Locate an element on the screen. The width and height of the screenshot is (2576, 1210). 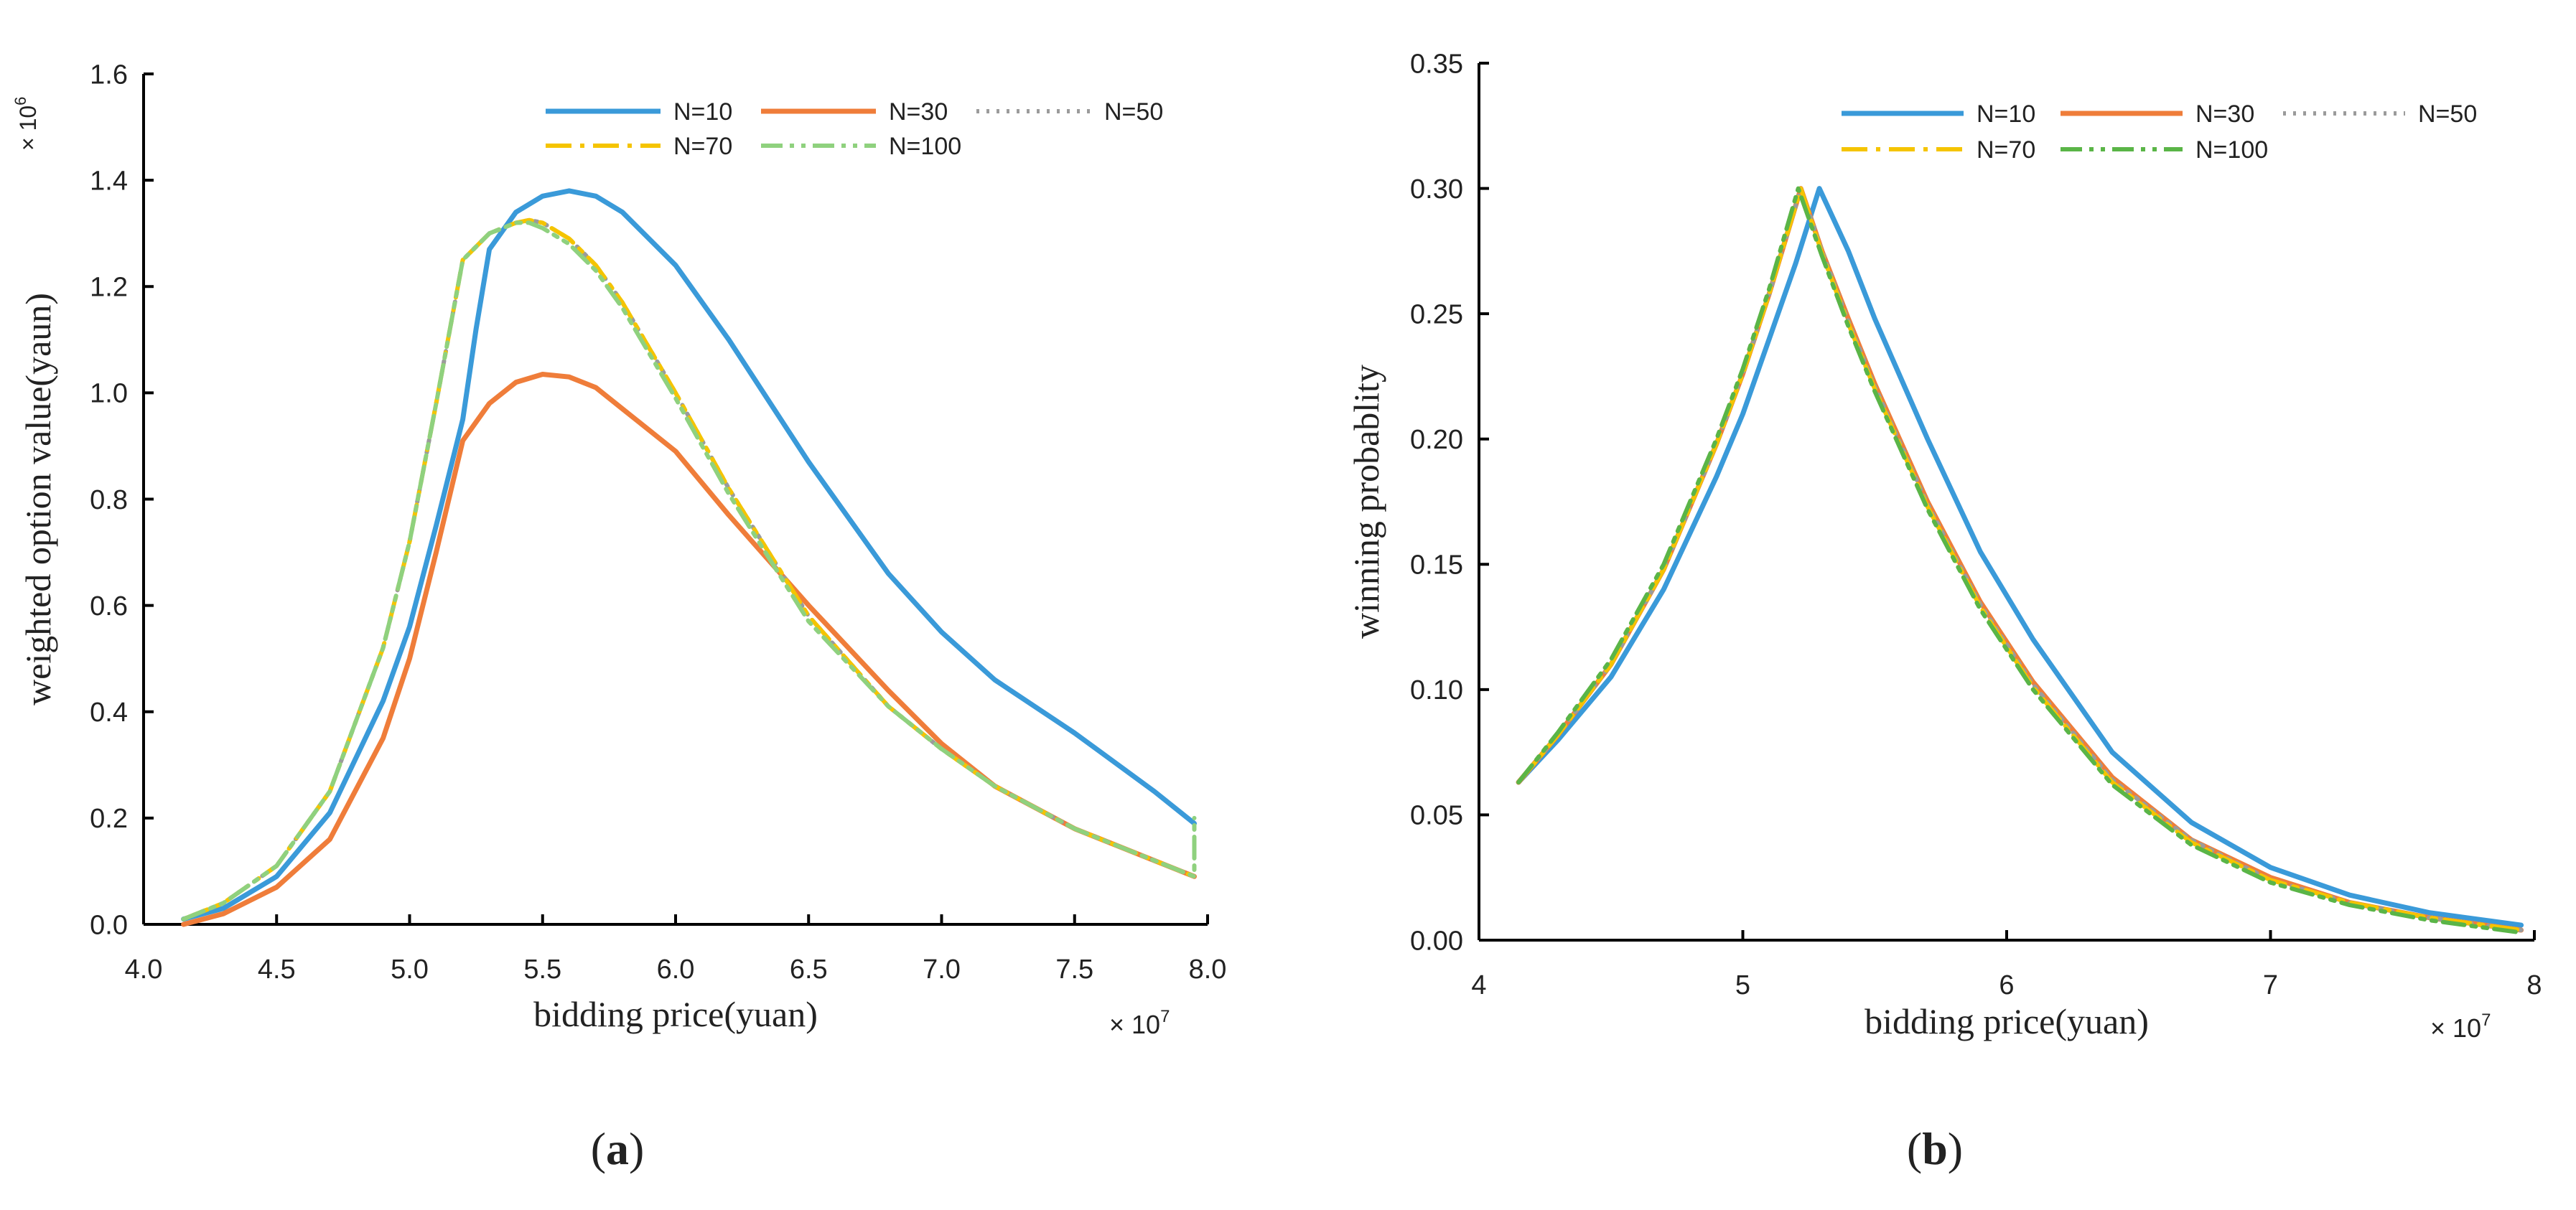
x-tick-label: 4.5 is located at coordinates (277, 970).